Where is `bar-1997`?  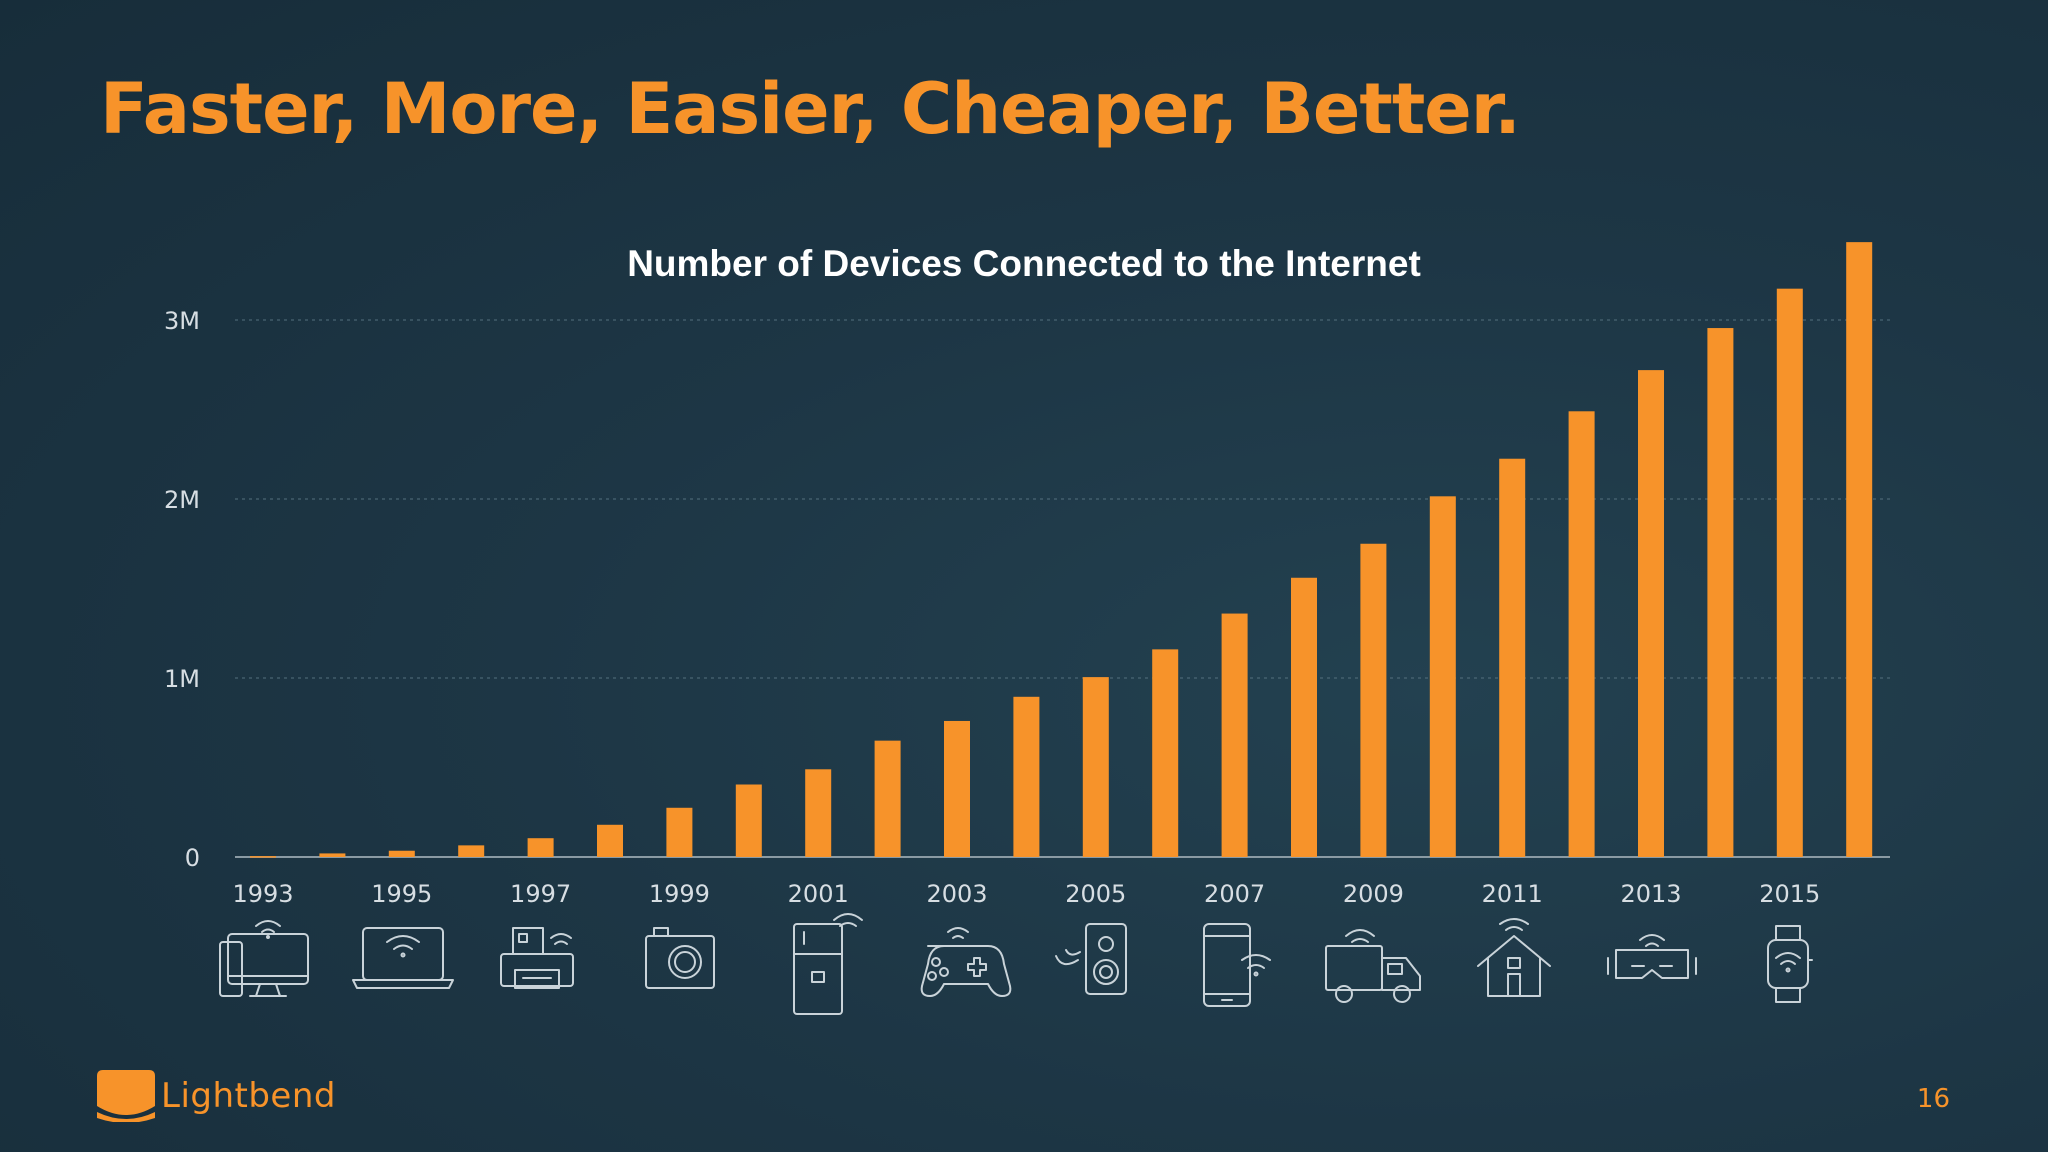
bar-1997 is located at coordinates (540, 847).